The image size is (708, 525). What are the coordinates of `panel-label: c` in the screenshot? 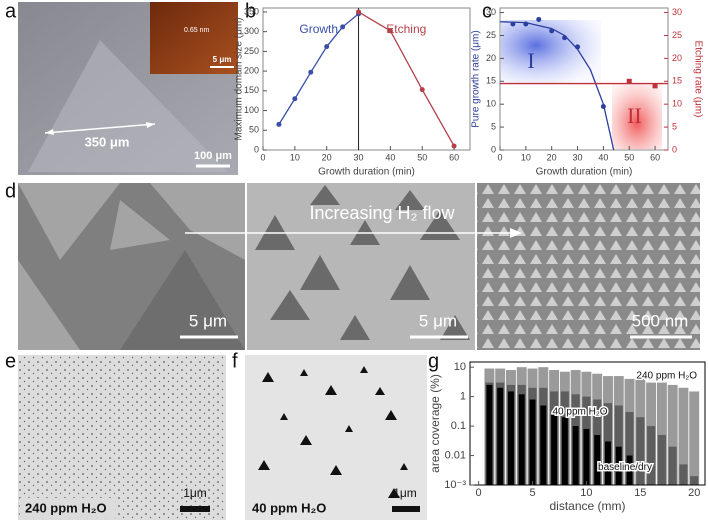 It's located at (487, 11).